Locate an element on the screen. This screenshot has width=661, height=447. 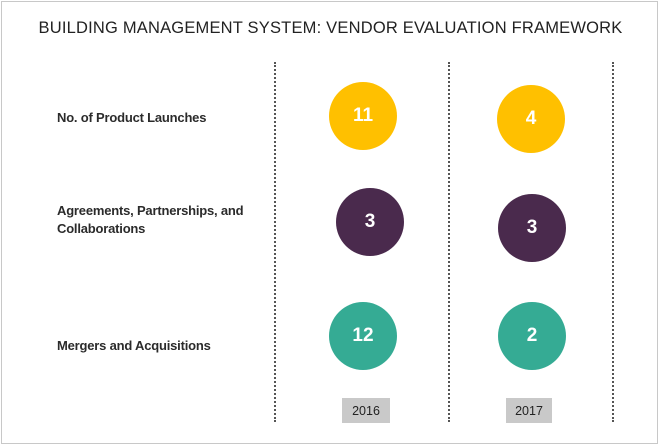
divider-left is located at coordinates (275, 242).